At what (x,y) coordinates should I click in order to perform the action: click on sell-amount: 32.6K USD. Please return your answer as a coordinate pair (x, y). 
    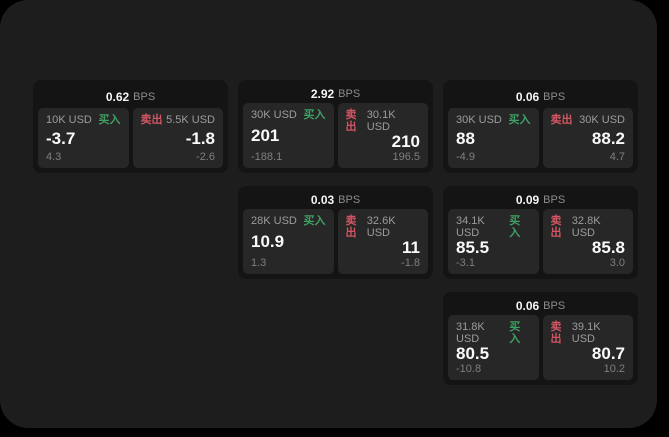
    Looking at the image, I should click on (381, 227).